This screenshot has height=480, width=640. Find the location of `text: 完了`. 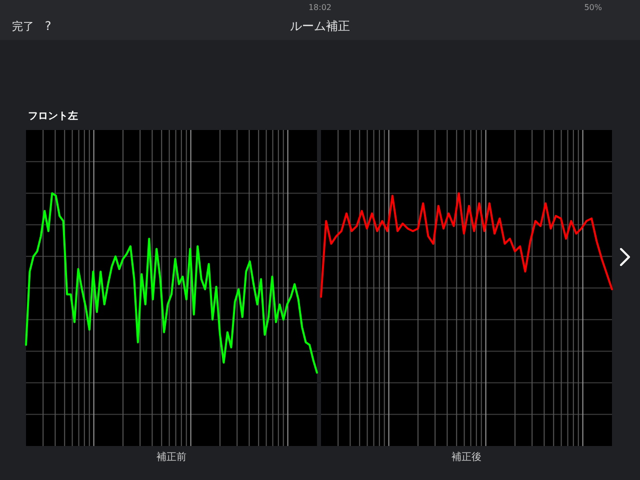

text: 完了 is located at coordinates (23, 26).